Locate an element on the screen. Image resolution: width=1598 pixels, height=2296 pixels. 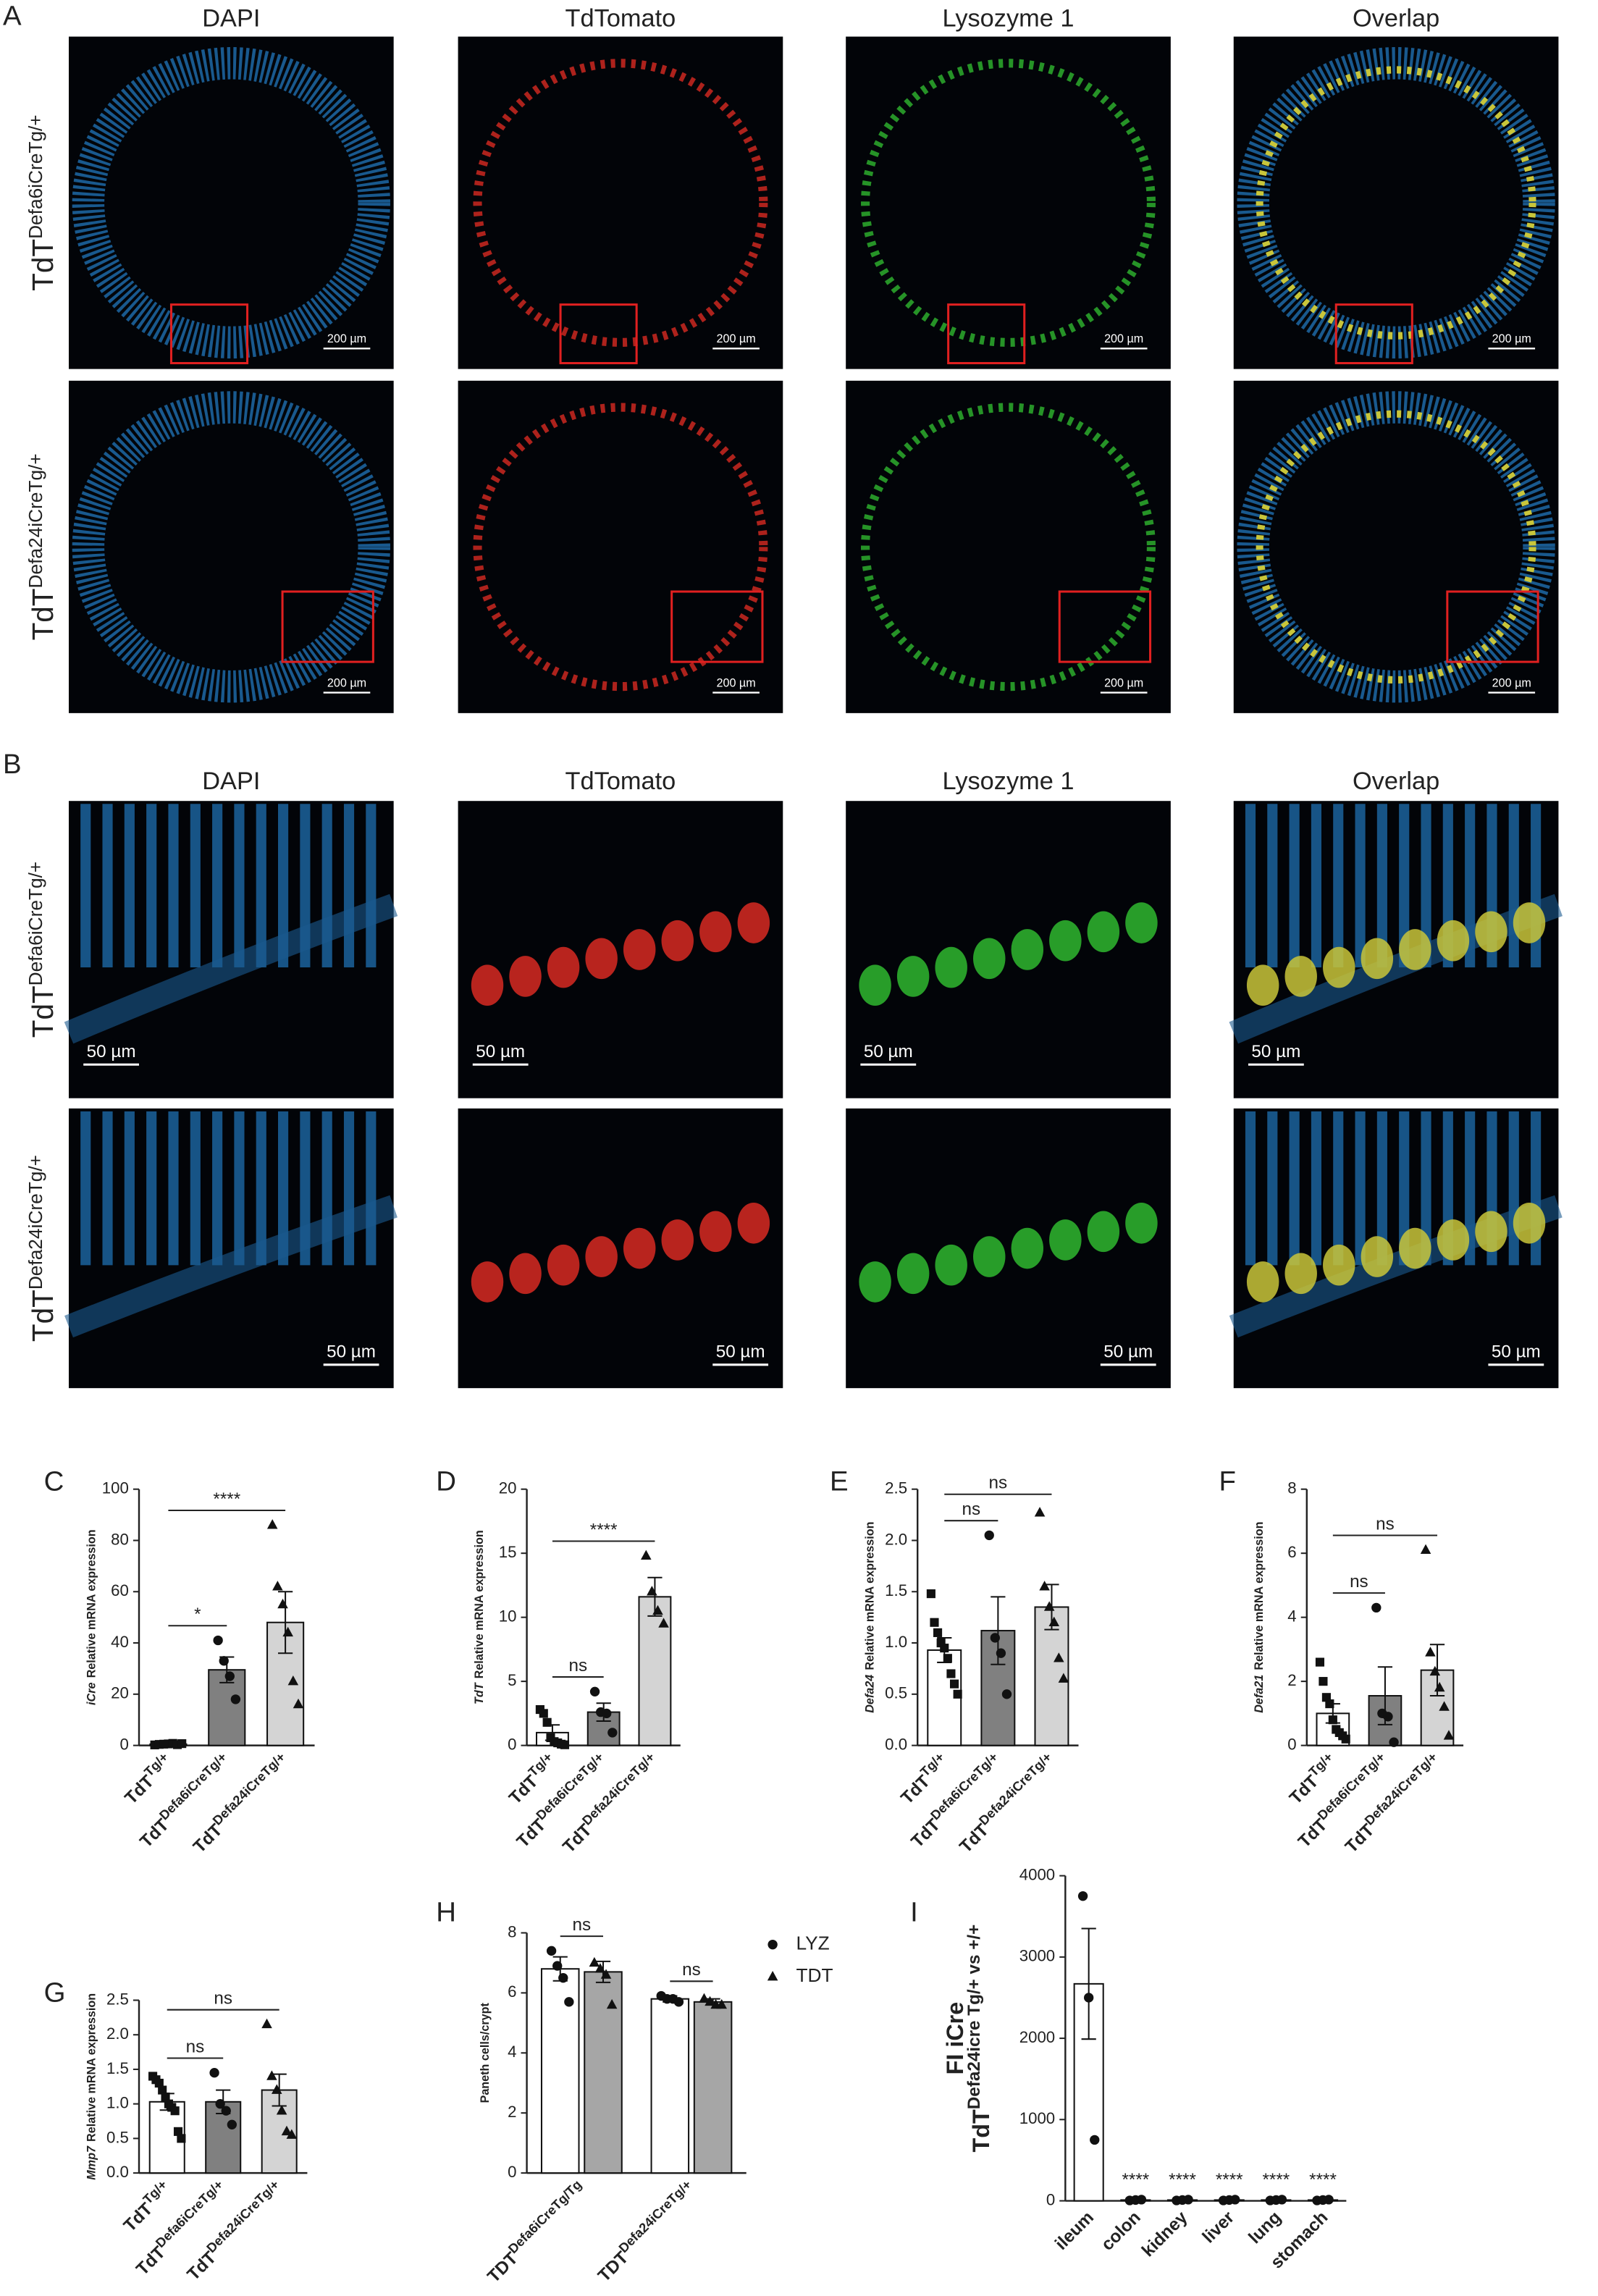
y-tick-label: 2.0 is located at coordinates (117, 2033).